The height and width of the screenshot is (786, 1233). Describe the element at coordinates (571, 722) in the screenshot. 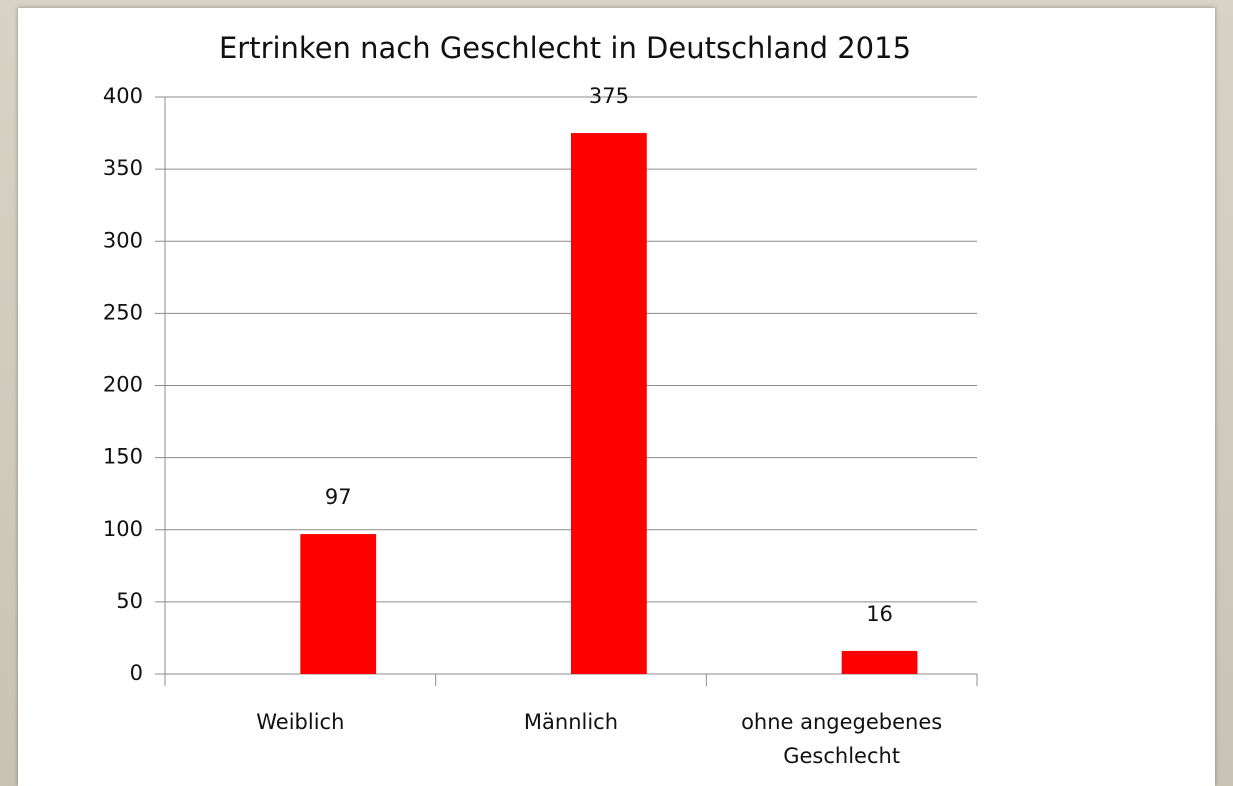

I see `x-tick-label: Männlich` at that location.